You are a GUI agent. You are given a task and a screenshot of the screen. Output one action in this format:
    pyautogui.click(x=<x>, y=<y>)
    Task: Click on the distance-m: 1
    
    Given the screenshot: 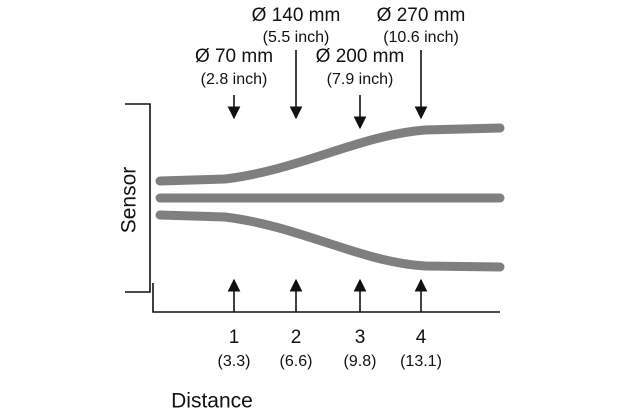 What is the action you would take?
    pyautogui.click(x=234, y=337)
    